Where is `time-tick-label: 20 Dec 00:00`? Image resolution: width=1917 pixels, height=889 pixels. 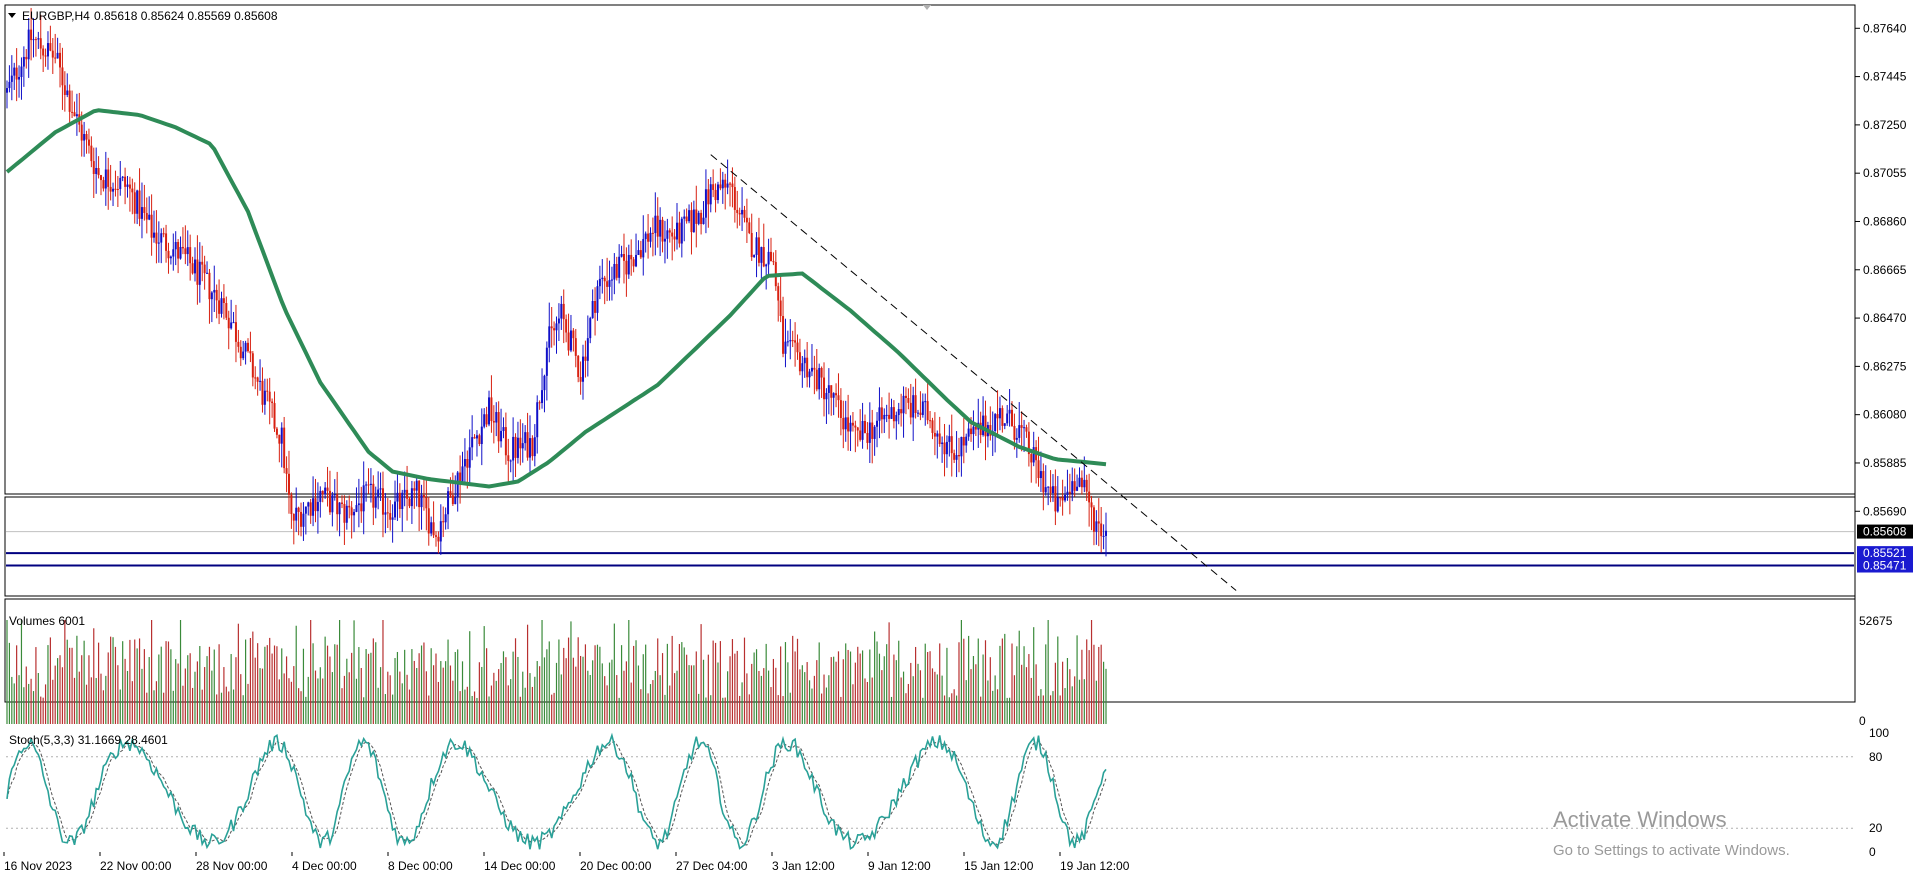
time-tick-label: 20 Dec 00:00 is located at coordinates (616, 866).